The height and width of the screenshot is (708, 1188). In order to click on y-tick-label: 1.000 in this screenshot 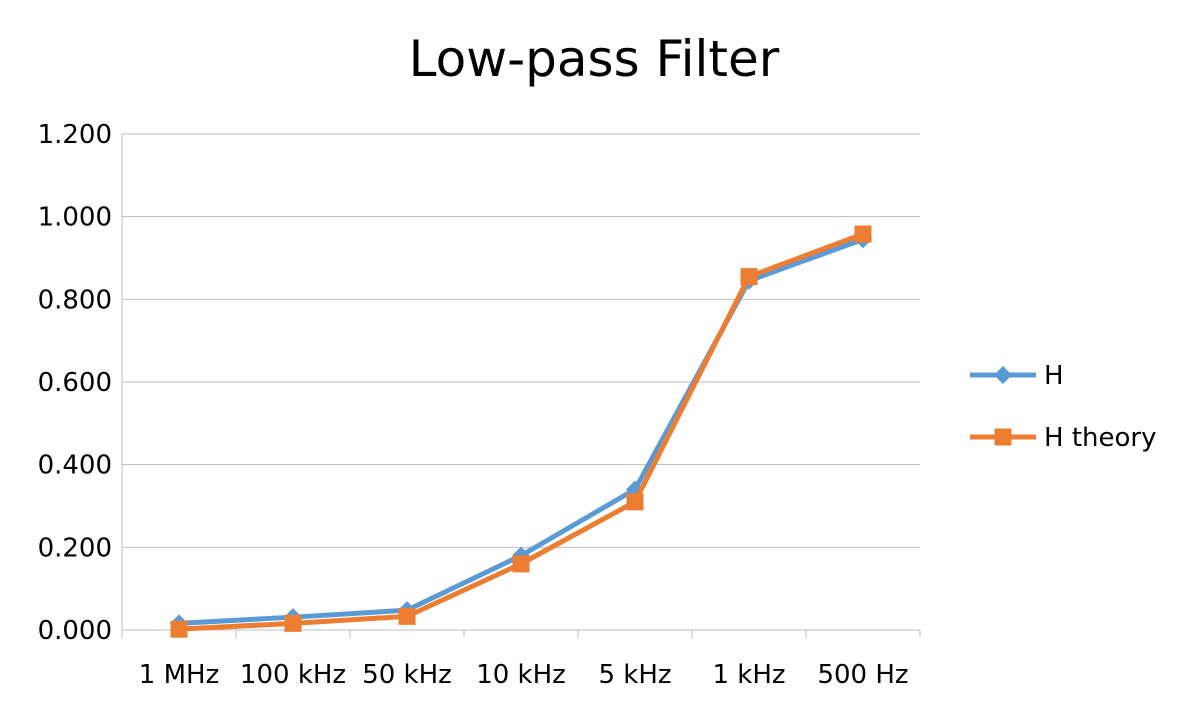, I will do `click(75, 218)`.